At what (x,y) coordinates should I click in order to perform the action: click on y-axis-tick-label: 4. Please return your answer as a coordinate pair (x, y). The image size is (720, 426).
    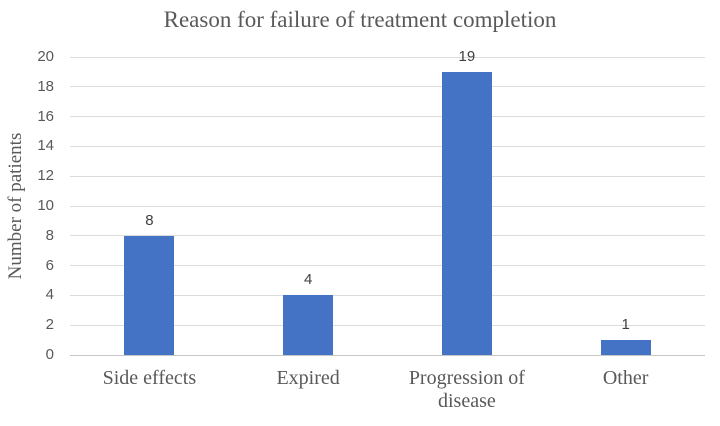
    Looking at the image, I should click on (49, 295).